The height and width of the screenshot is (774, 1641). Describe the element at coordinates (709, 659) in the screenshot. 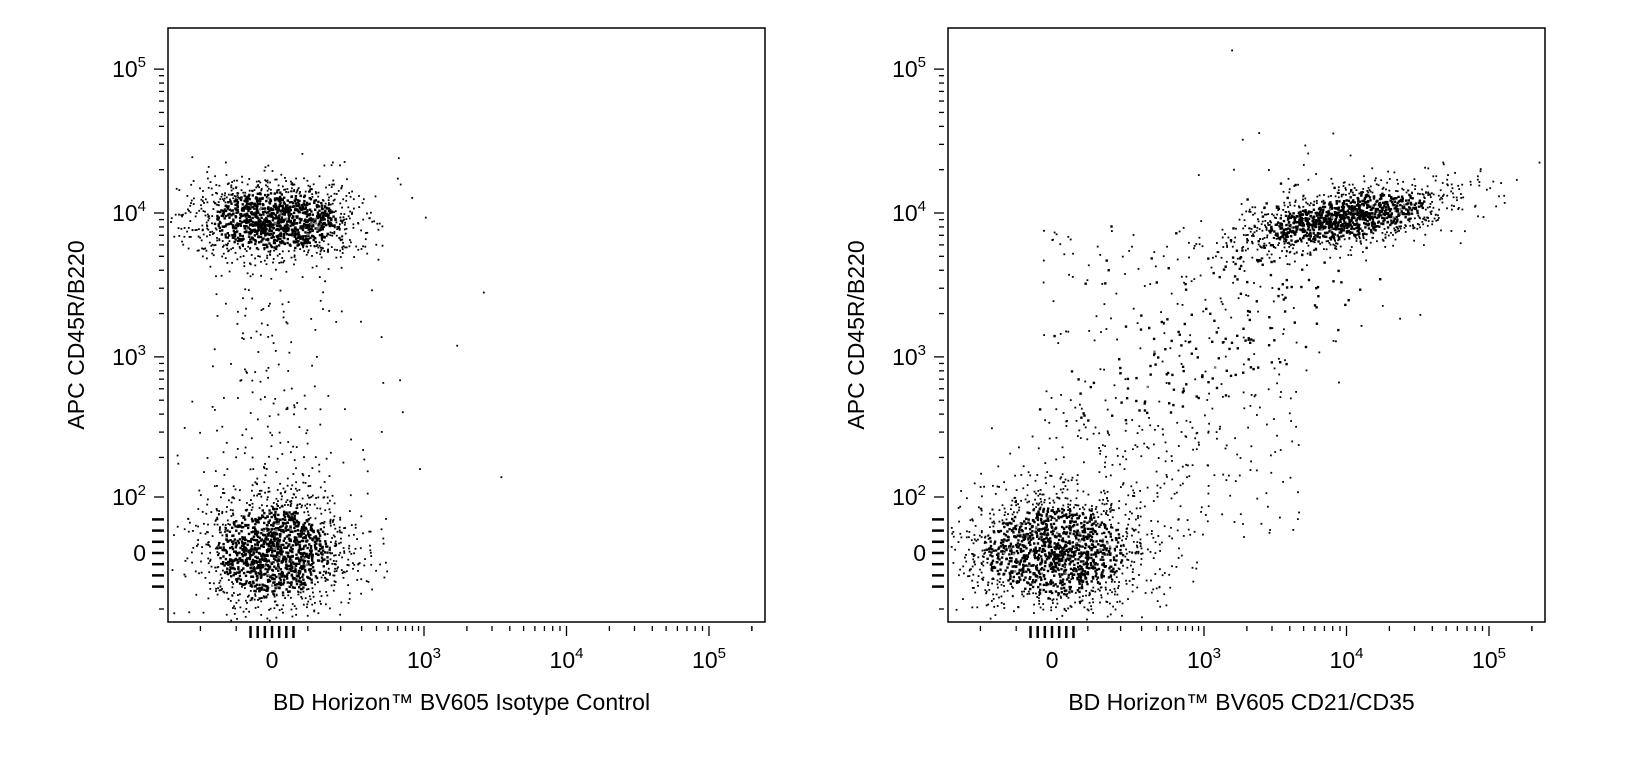

I see `x-tick-label: 105` at that location.